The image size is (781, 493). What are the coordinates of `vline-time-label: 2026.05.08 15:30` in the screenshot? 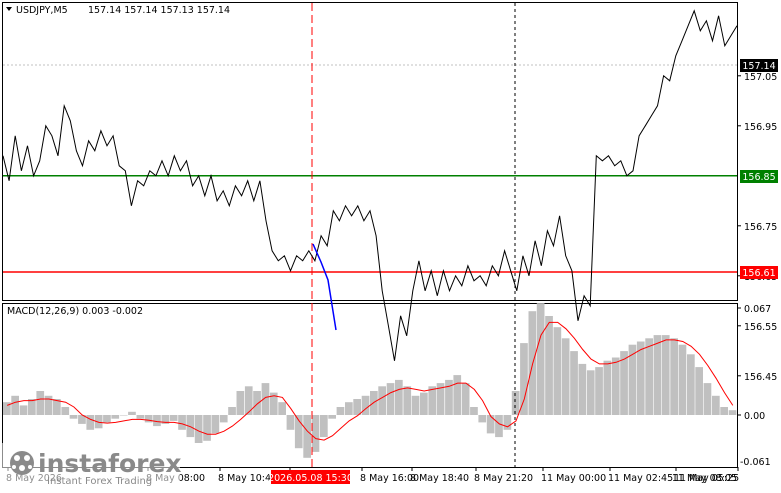 It's located at (310, 478).